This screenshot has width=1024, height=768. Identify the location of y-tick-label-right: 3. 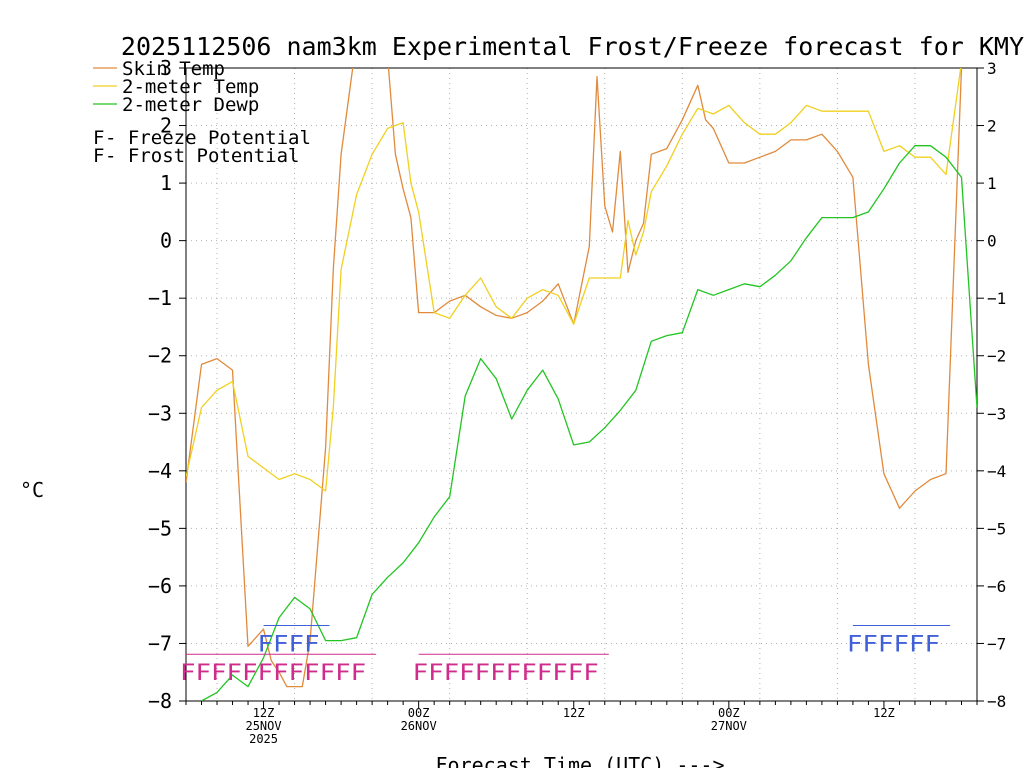
(992, 68).